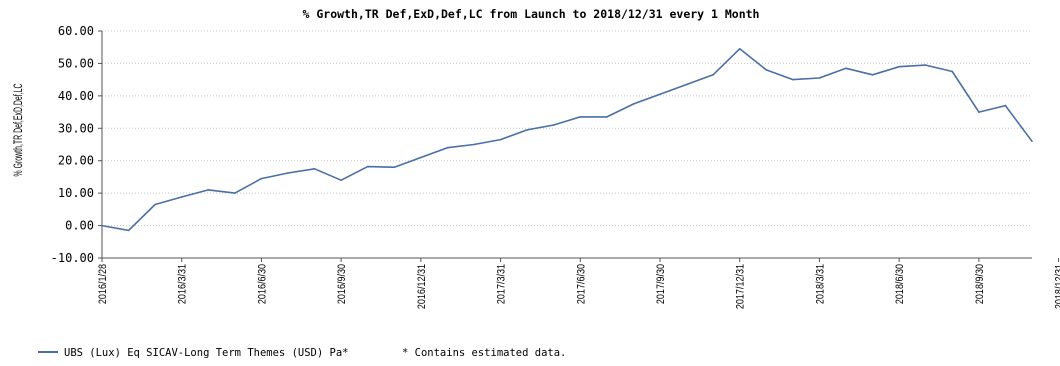 Image resolution: width=1060 pixels, height=366 pixels. What do you see at coordinates (76, 128) in the screenshot?
I see `y-tick-label: 30.00` at bounding box center [76, 128].